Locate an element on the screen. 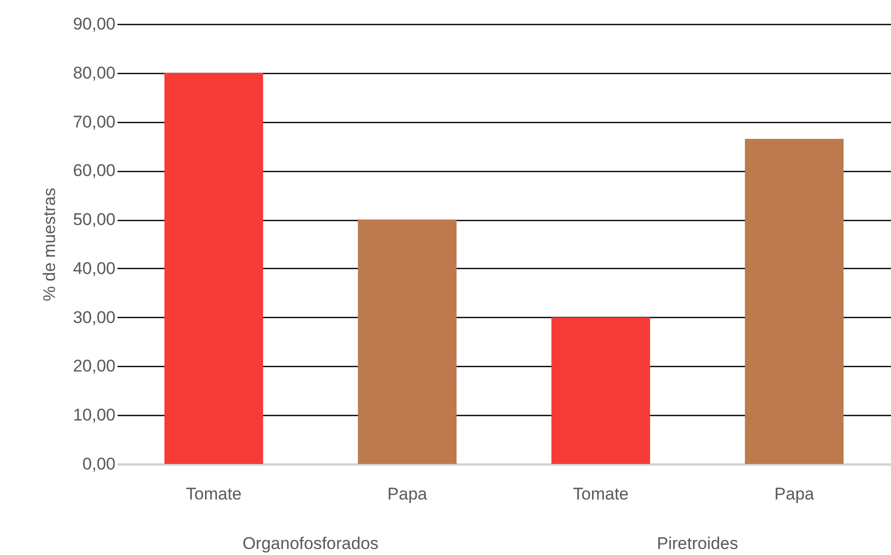 The image size is (891, 555). y-tick-label: 90,00 is located at coordinates (94, 24).